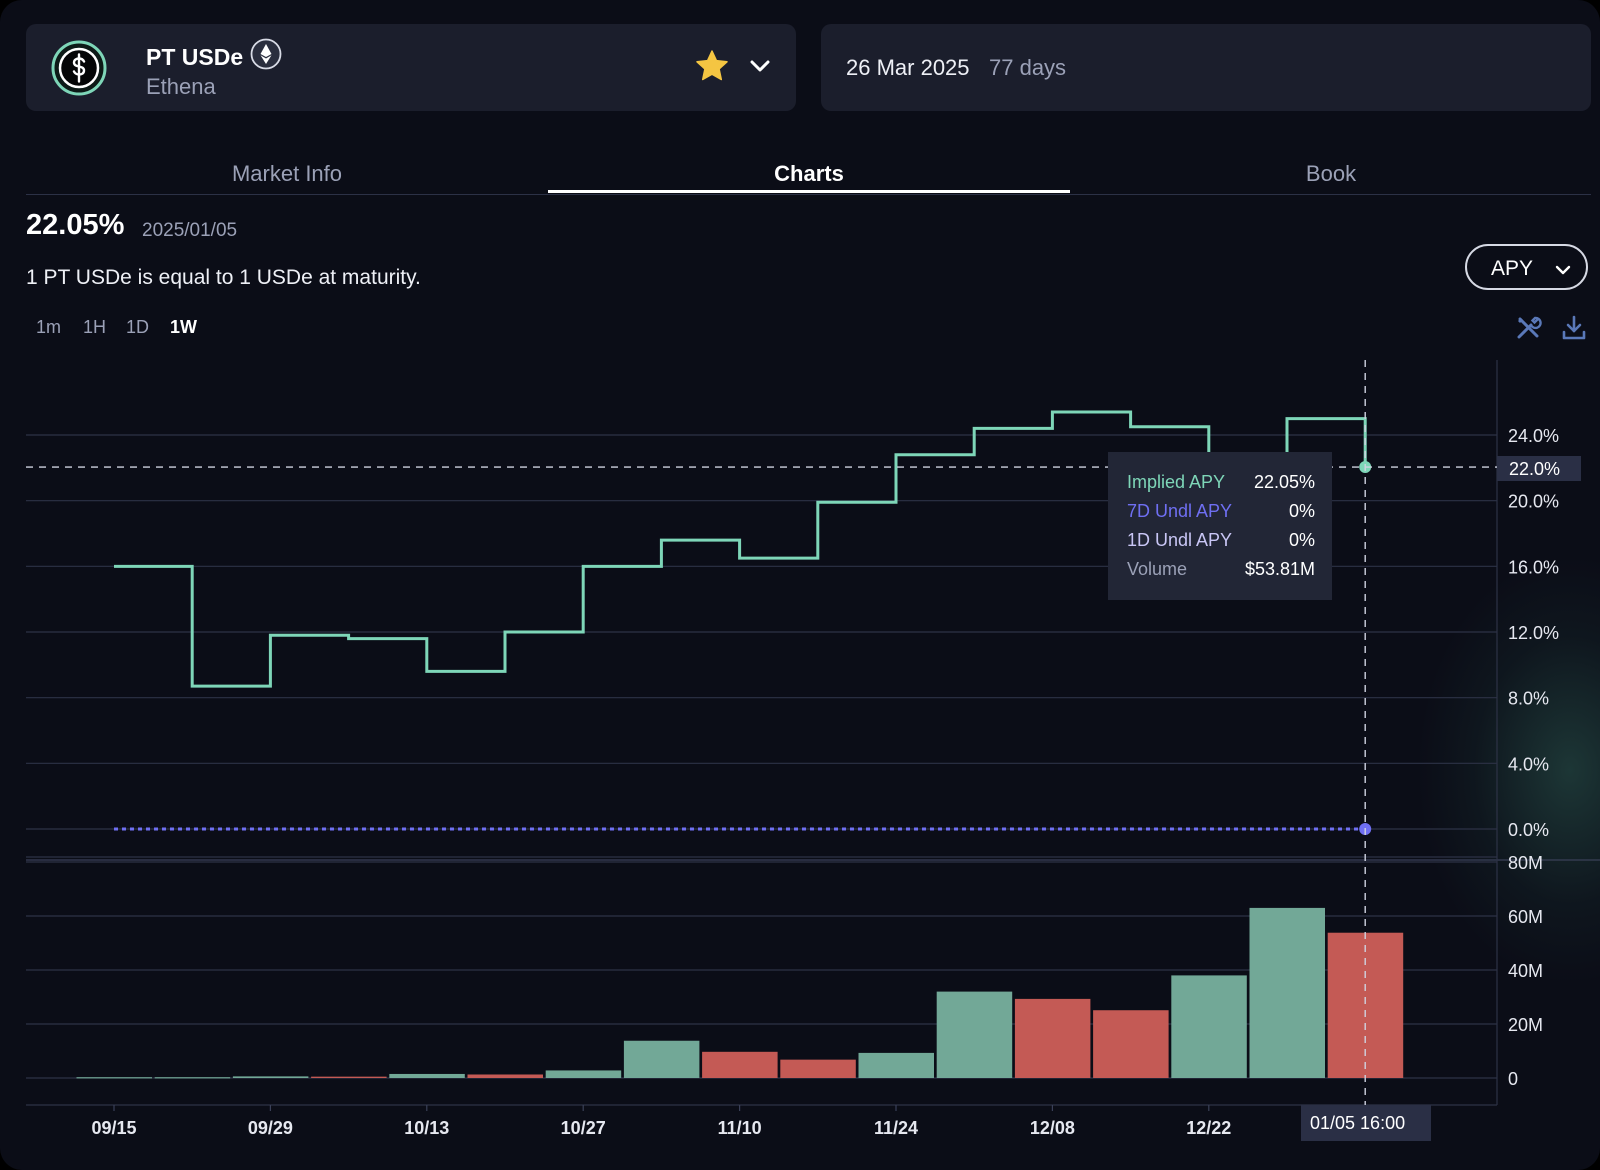 The image size is (1600, 1170). I want to click on market-issuer: Ethena, so click(181, 86).